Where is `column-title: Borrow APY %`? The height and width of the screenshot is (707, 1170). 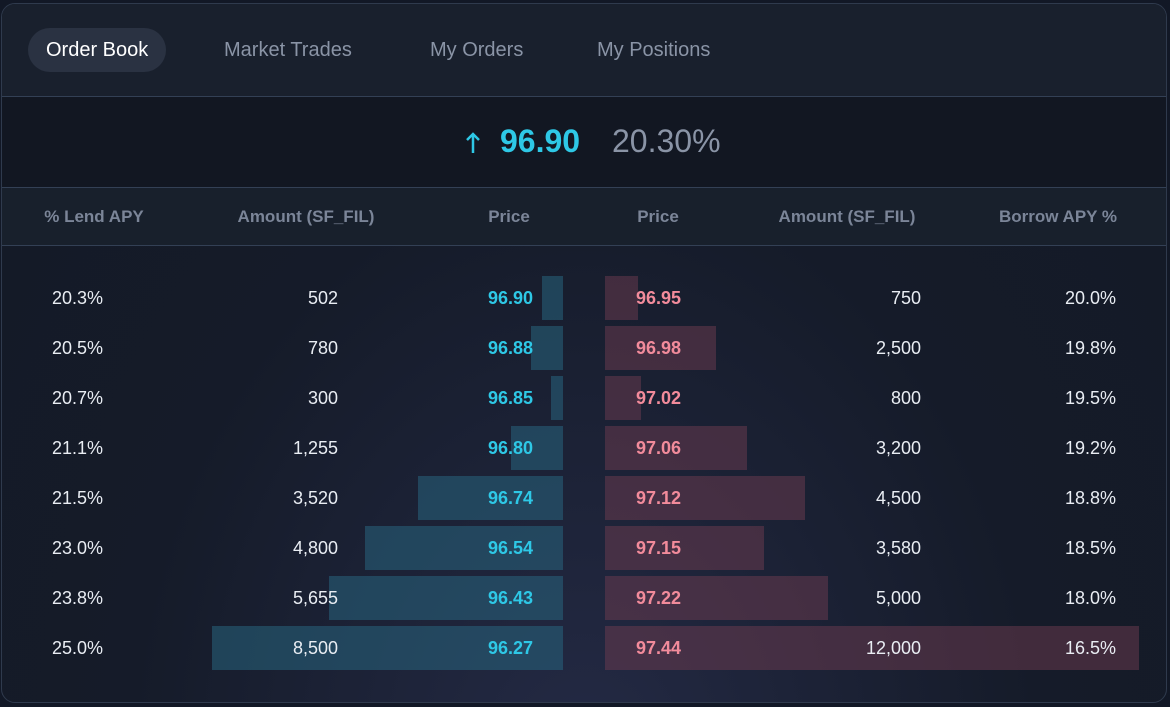 column-title: Borrow APY % is located at coordinates (1058, 216).